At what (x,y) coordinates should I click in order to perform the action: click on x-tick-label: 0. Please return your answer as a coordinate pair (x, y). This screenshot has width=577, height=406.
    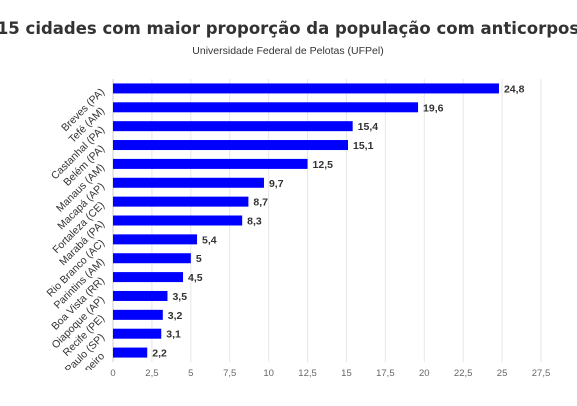
    Looking at the image, I should click on (112, 373).